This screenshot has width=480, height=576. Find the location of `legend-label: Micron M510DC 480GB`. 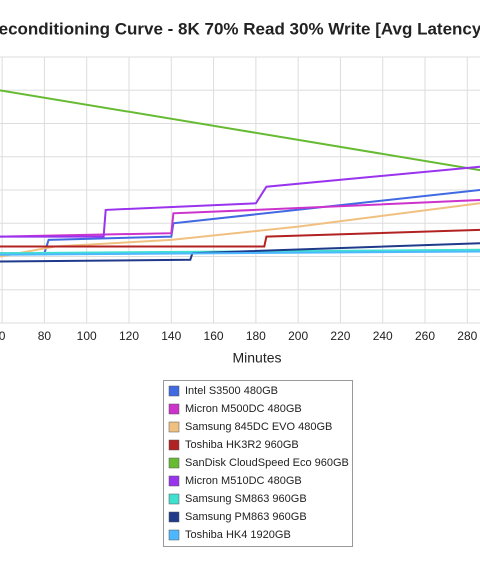

legend-label: Micron M510DC 480GB is located at coordinates (243, 481).